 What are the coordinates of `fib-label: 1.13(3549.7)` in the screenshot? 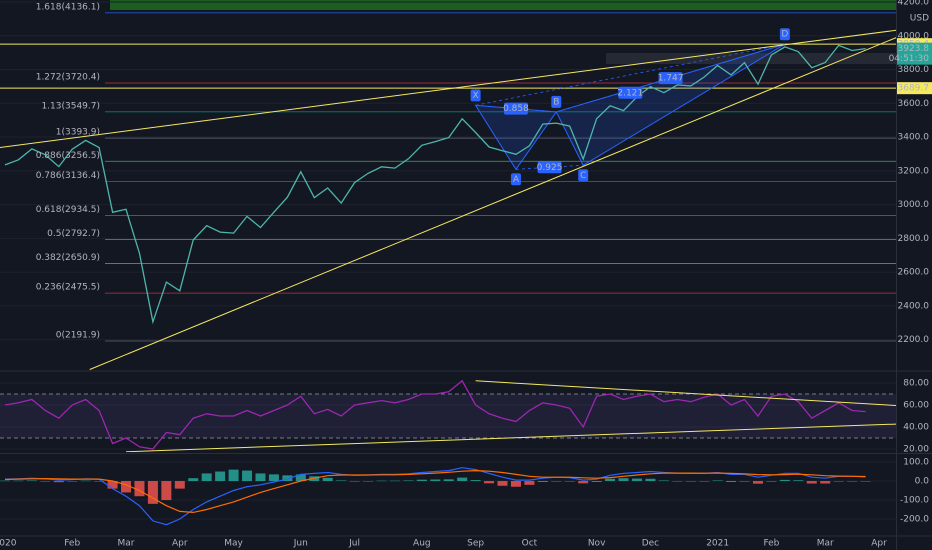 It's located at (70, 106).